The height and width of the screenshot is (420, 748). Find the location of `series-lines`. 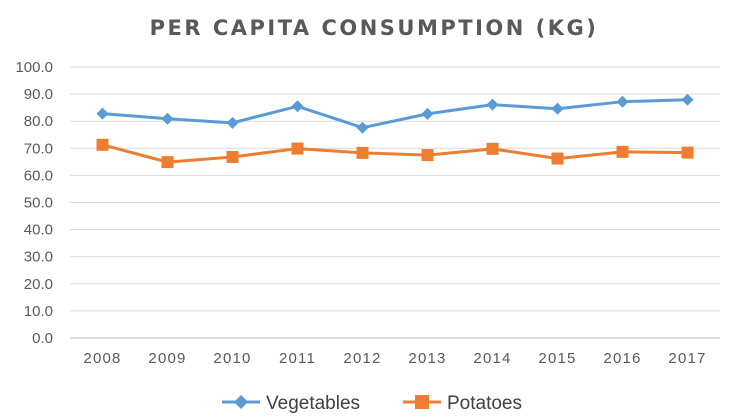

series-lines is located at coordinates (395, 131).